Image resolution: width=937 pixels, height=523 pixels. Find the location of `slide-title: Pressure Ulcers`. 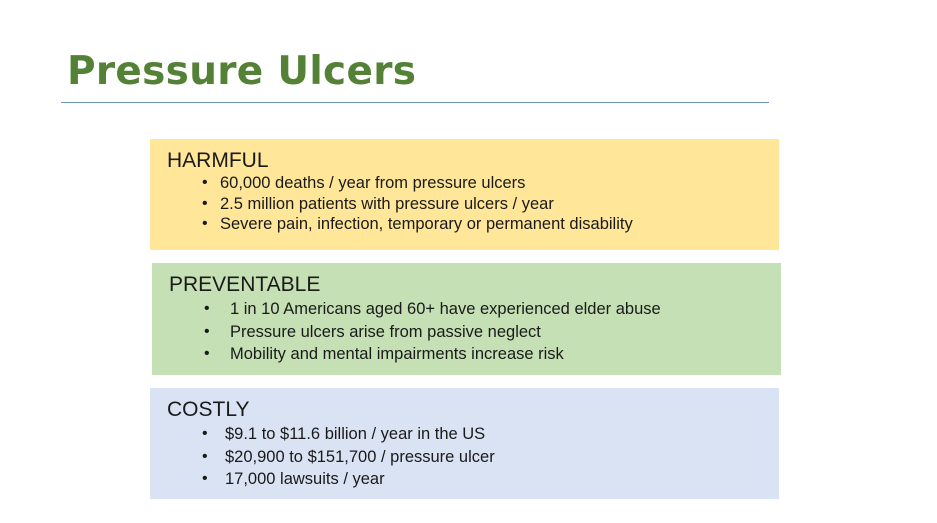

slide-title: Pressure Ulcers is located at coordinates (242, 71).